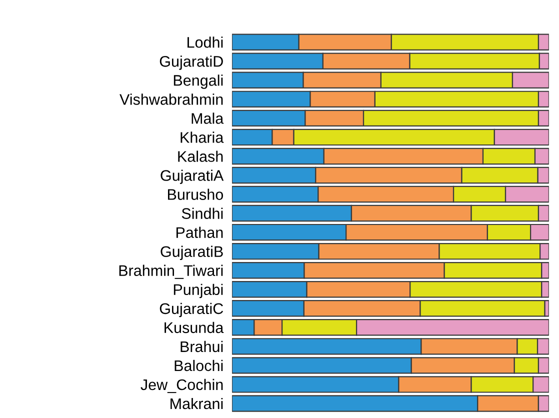 This screenshot has width=559, height=418. Describe the element at coordinates (191, 63) in the screenshot. I see `y-tick-label: GujaratiD` at that location.